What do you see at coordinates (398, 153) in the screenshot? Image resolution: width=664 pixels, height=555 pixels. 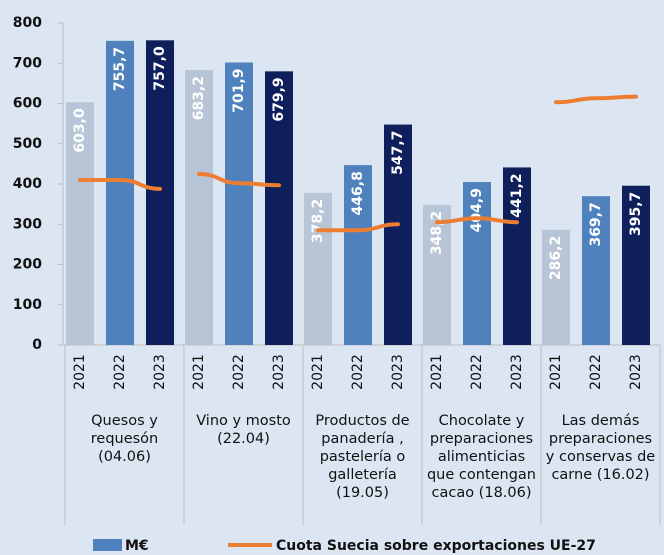 I see `value-label: 547,7` at bounding box center [398, 153].